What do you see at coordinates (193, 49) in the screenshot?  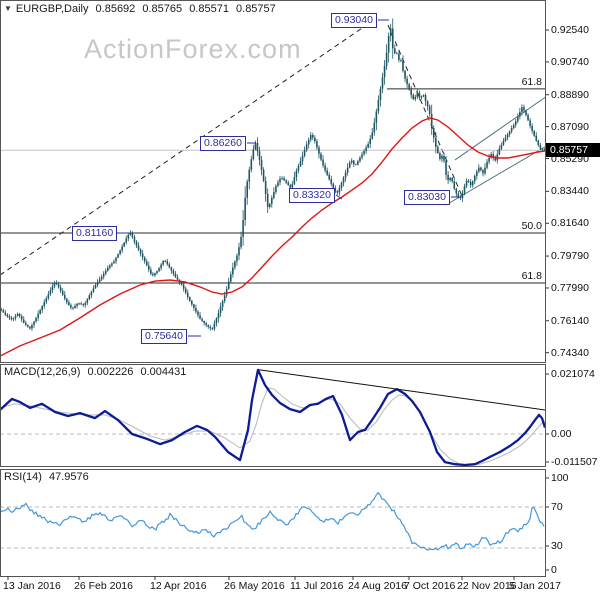 I see `watermark: ActionForex.com` at bounding box center [193, 49].